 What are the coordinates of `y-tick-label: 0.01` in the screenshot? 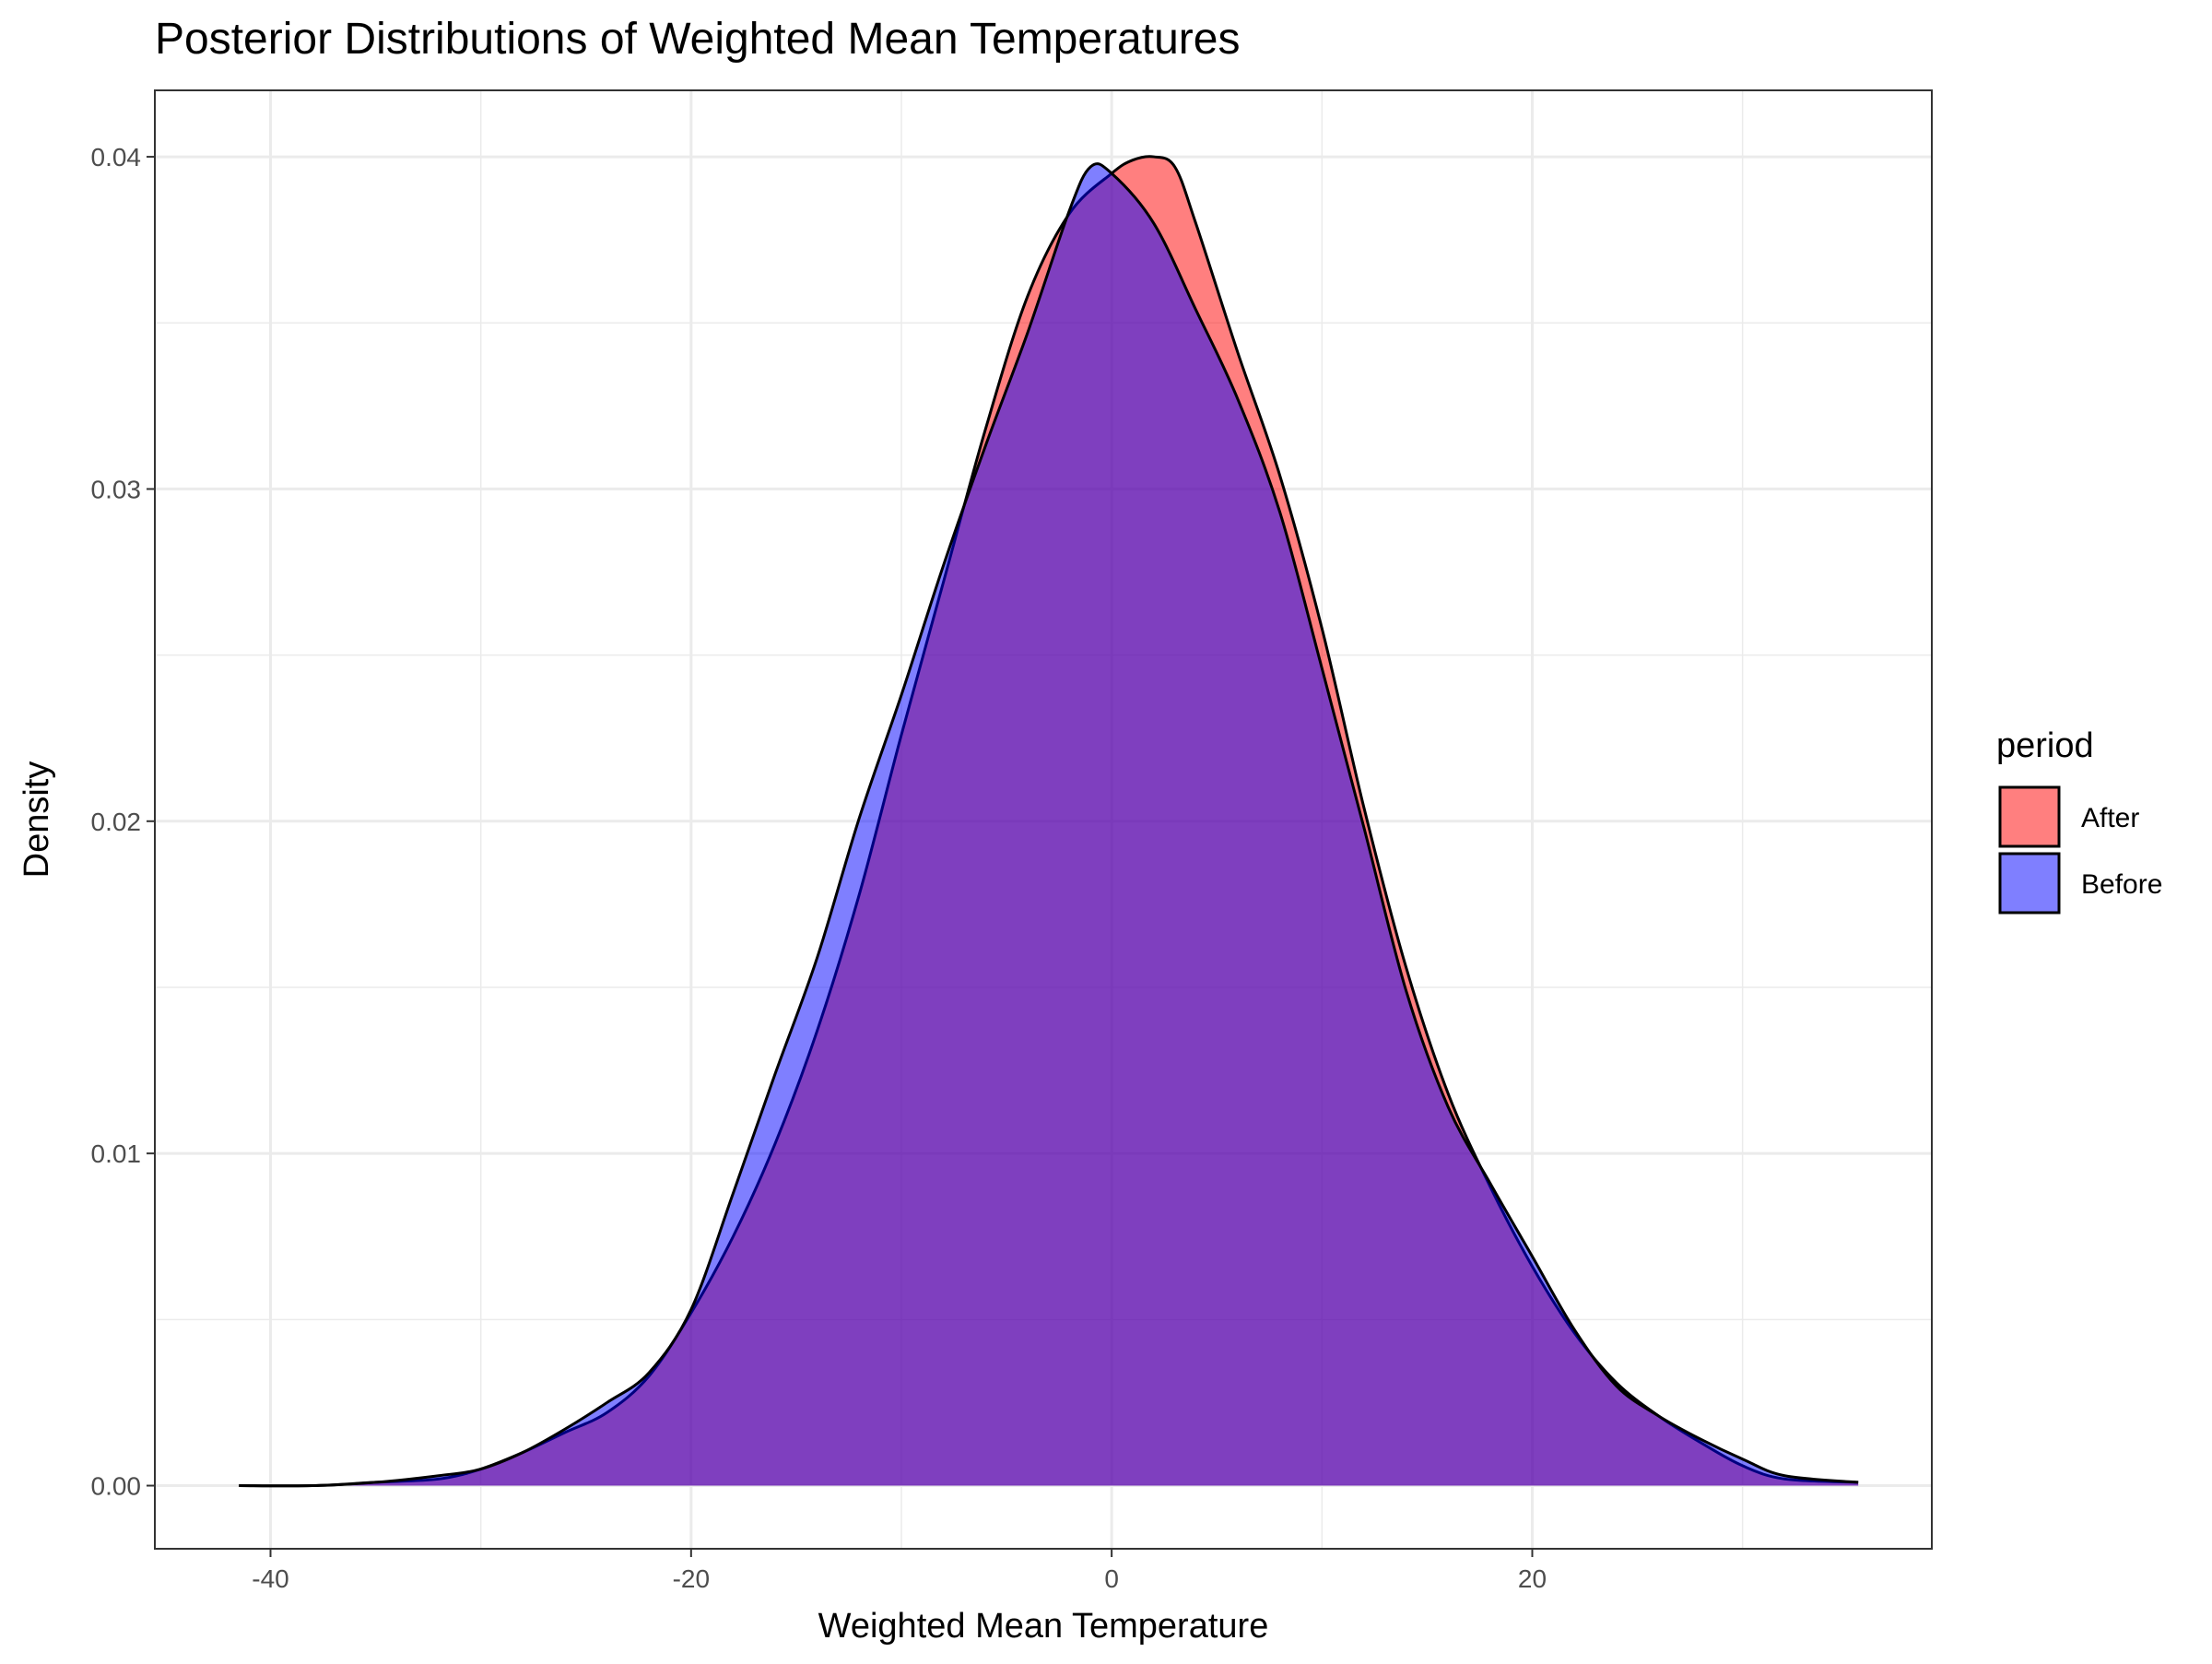 It's located at (116, 1153).